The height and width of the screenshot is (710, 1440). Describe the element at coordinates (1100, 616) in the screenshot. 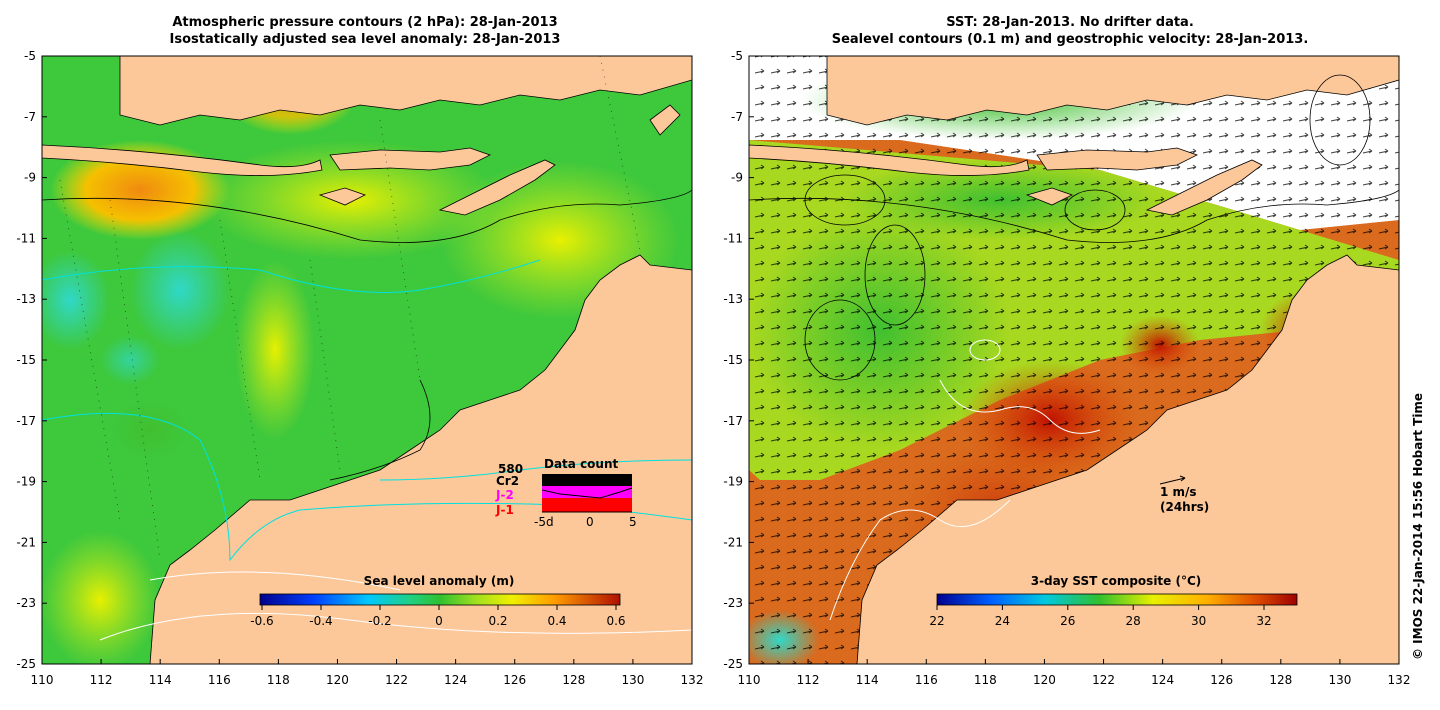

I see `sst-colorbar-ticks: 22 24 26 28 30 32` at that location.